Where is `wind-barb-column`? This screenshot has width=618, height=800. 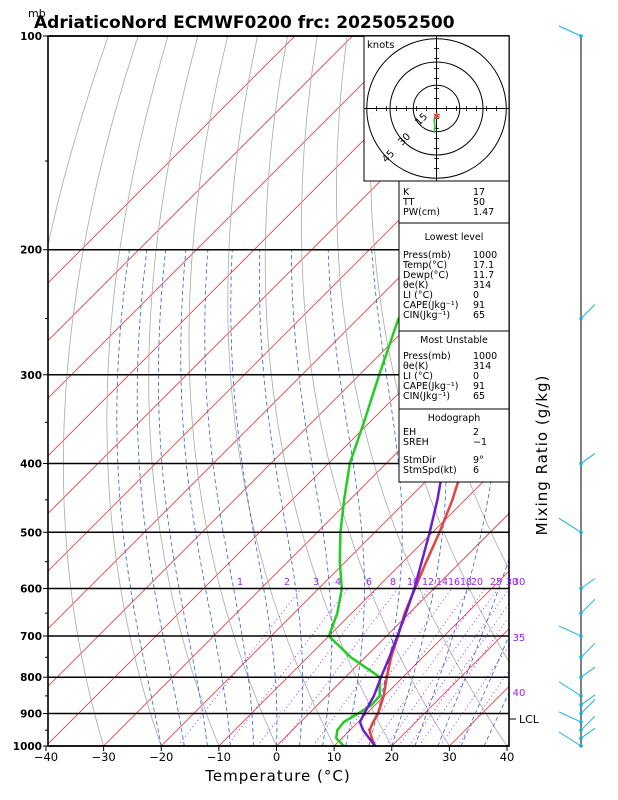 wind-barb-column is located at coordinates (577, 386).